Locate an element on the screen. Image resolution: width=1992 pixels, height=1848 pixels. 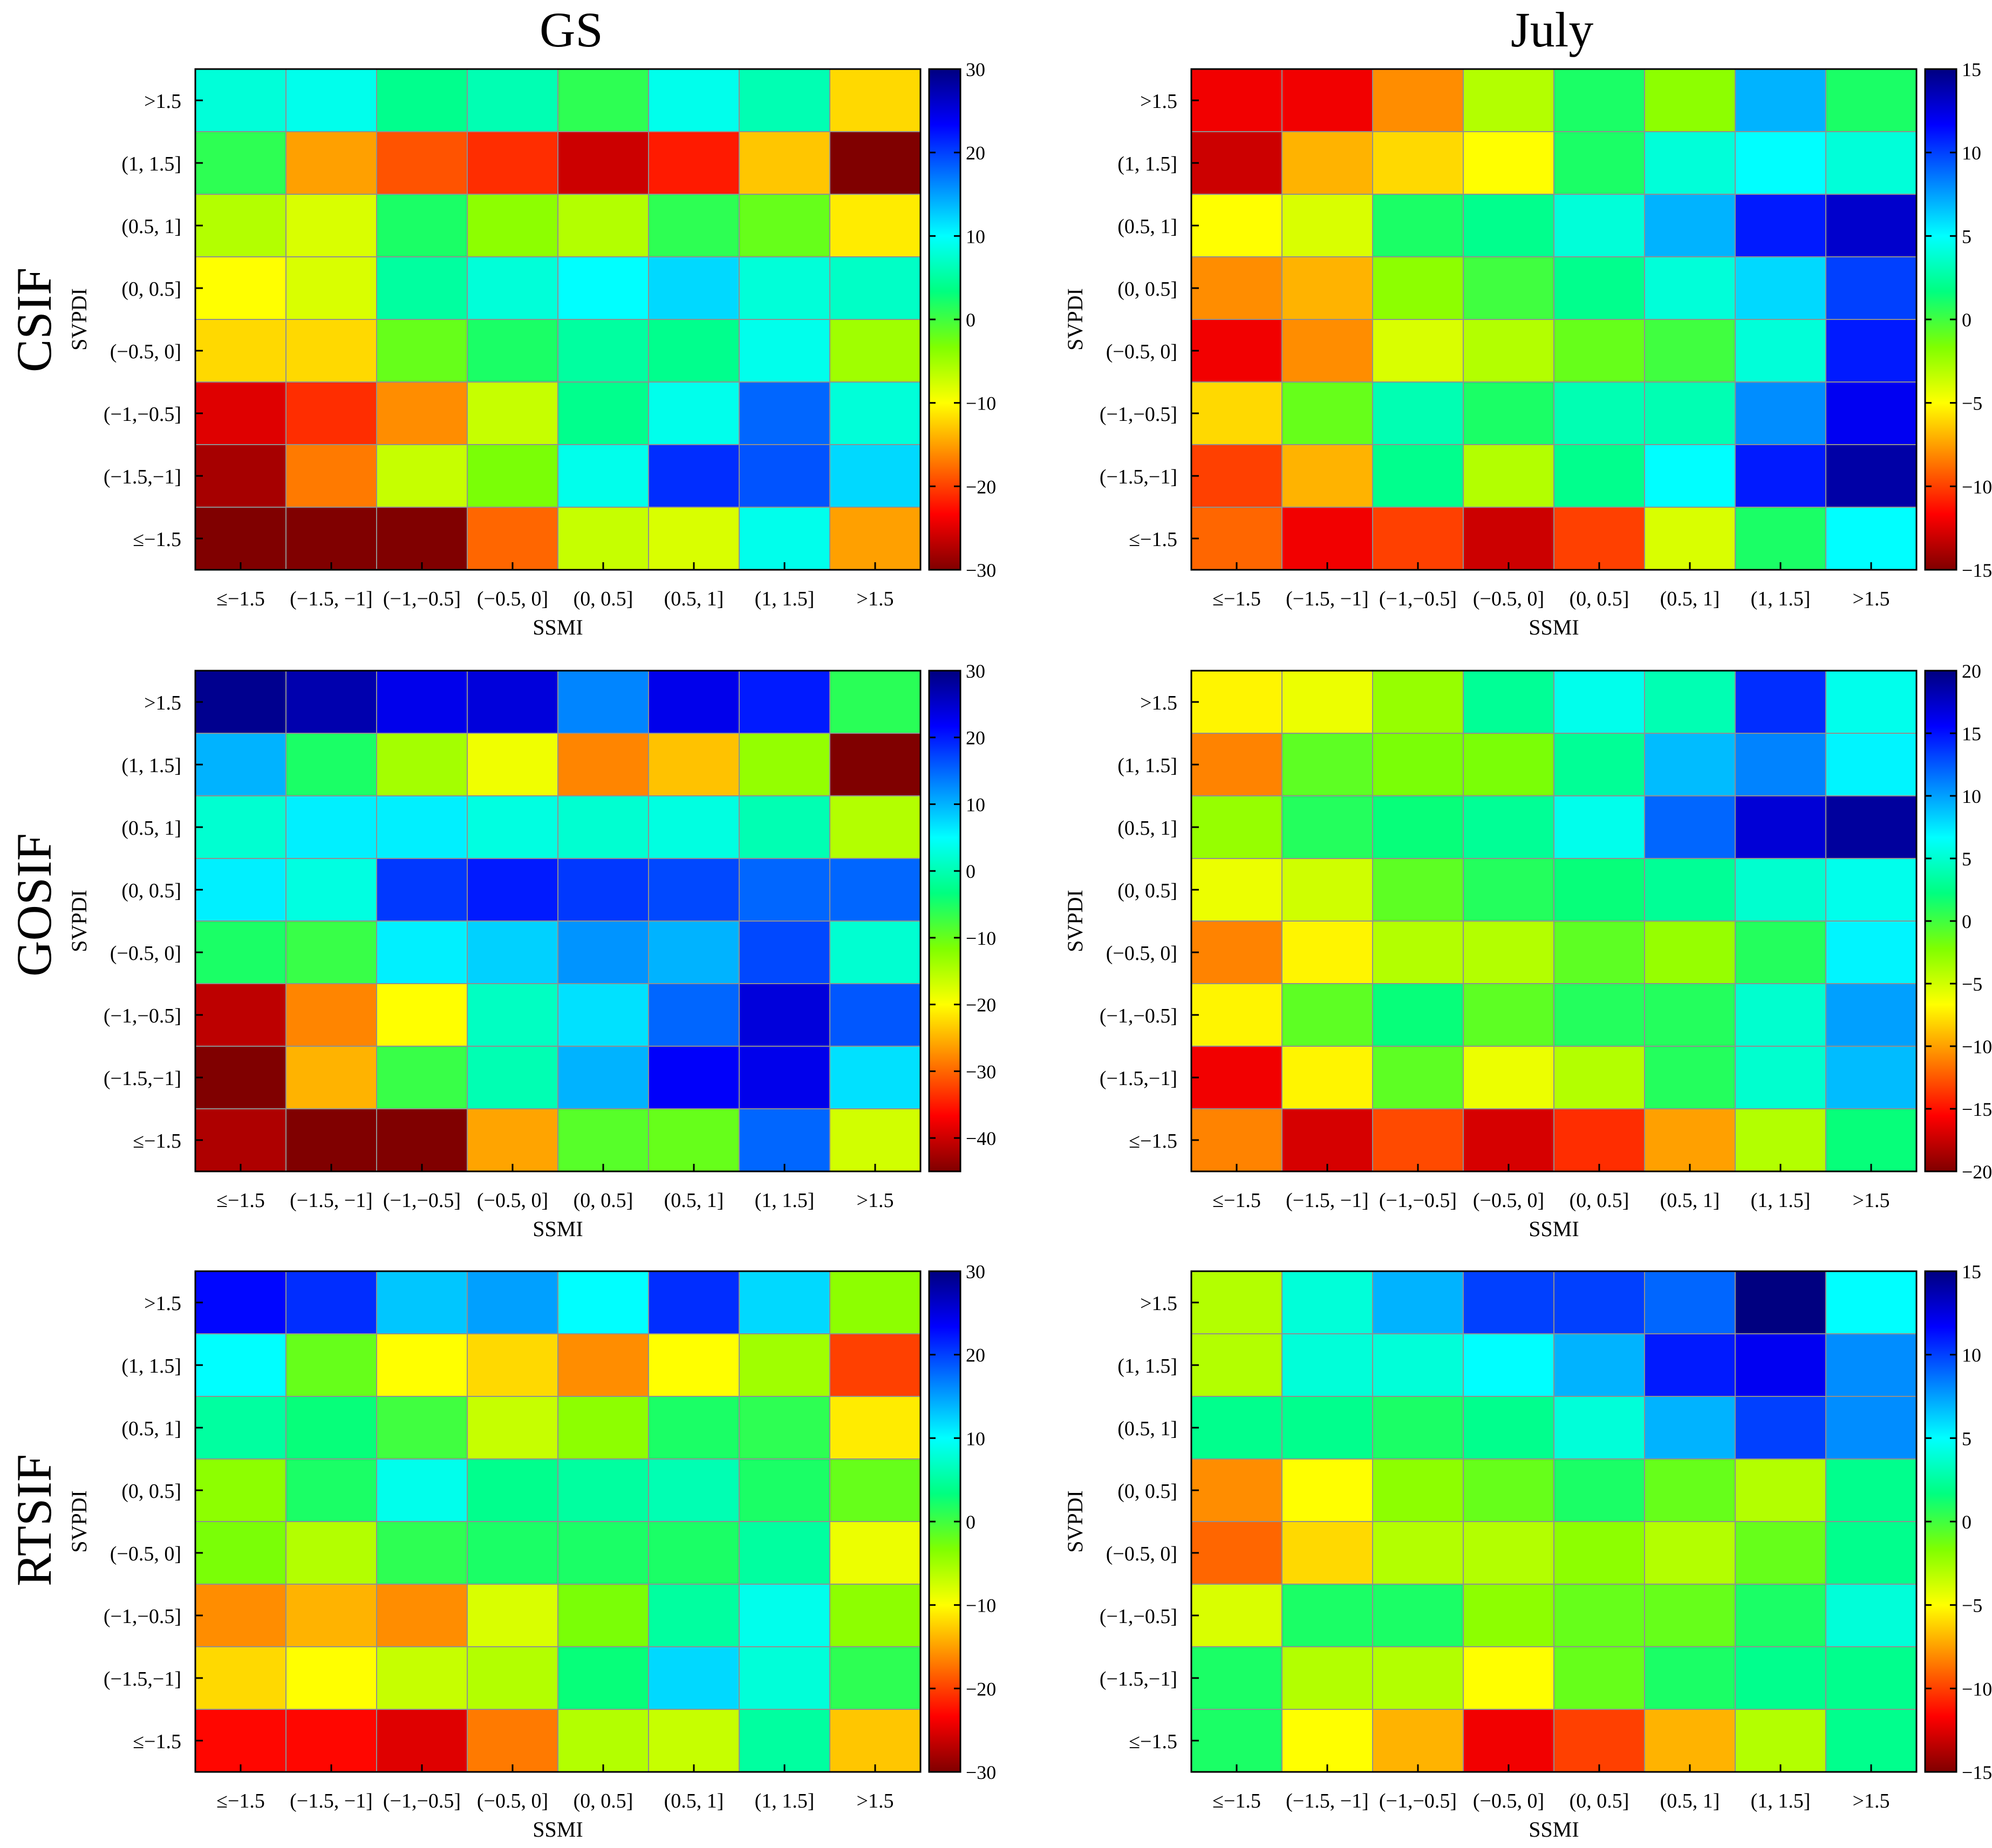
colorbar-tick-label: 15 is located at coordinates (1971, 734).